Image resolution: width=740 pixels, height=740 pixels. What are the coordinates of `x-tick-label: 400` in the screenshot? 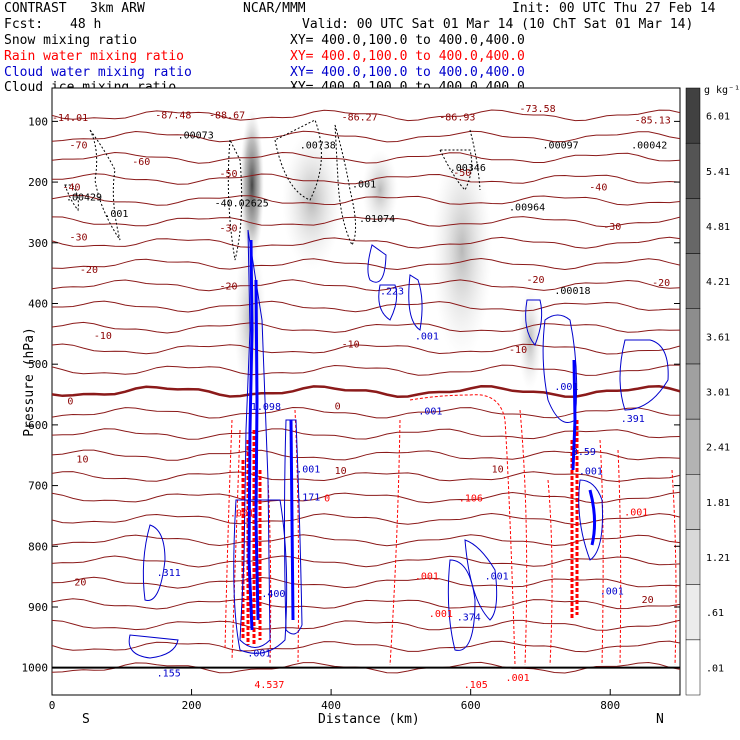 It's located at (331, 705).